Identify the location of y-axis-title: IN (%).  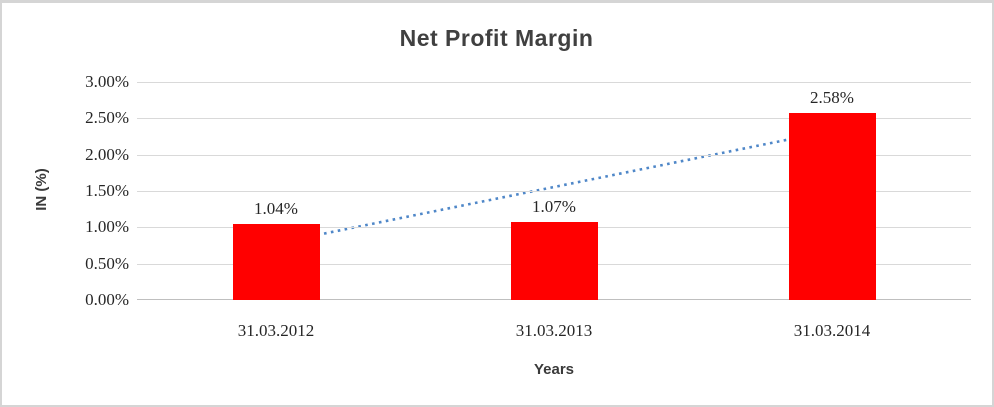
(41, 189).